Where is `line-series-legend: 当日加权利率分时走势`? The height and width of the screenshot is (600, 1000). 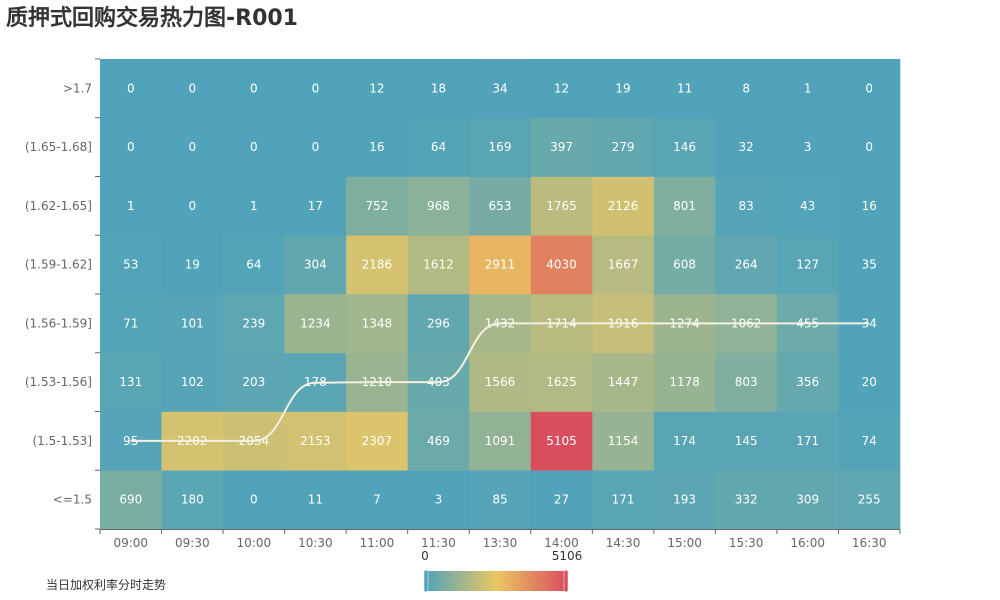 line-series-legend: 当日加权利率分时走势 is located at coordinates (106, 585).